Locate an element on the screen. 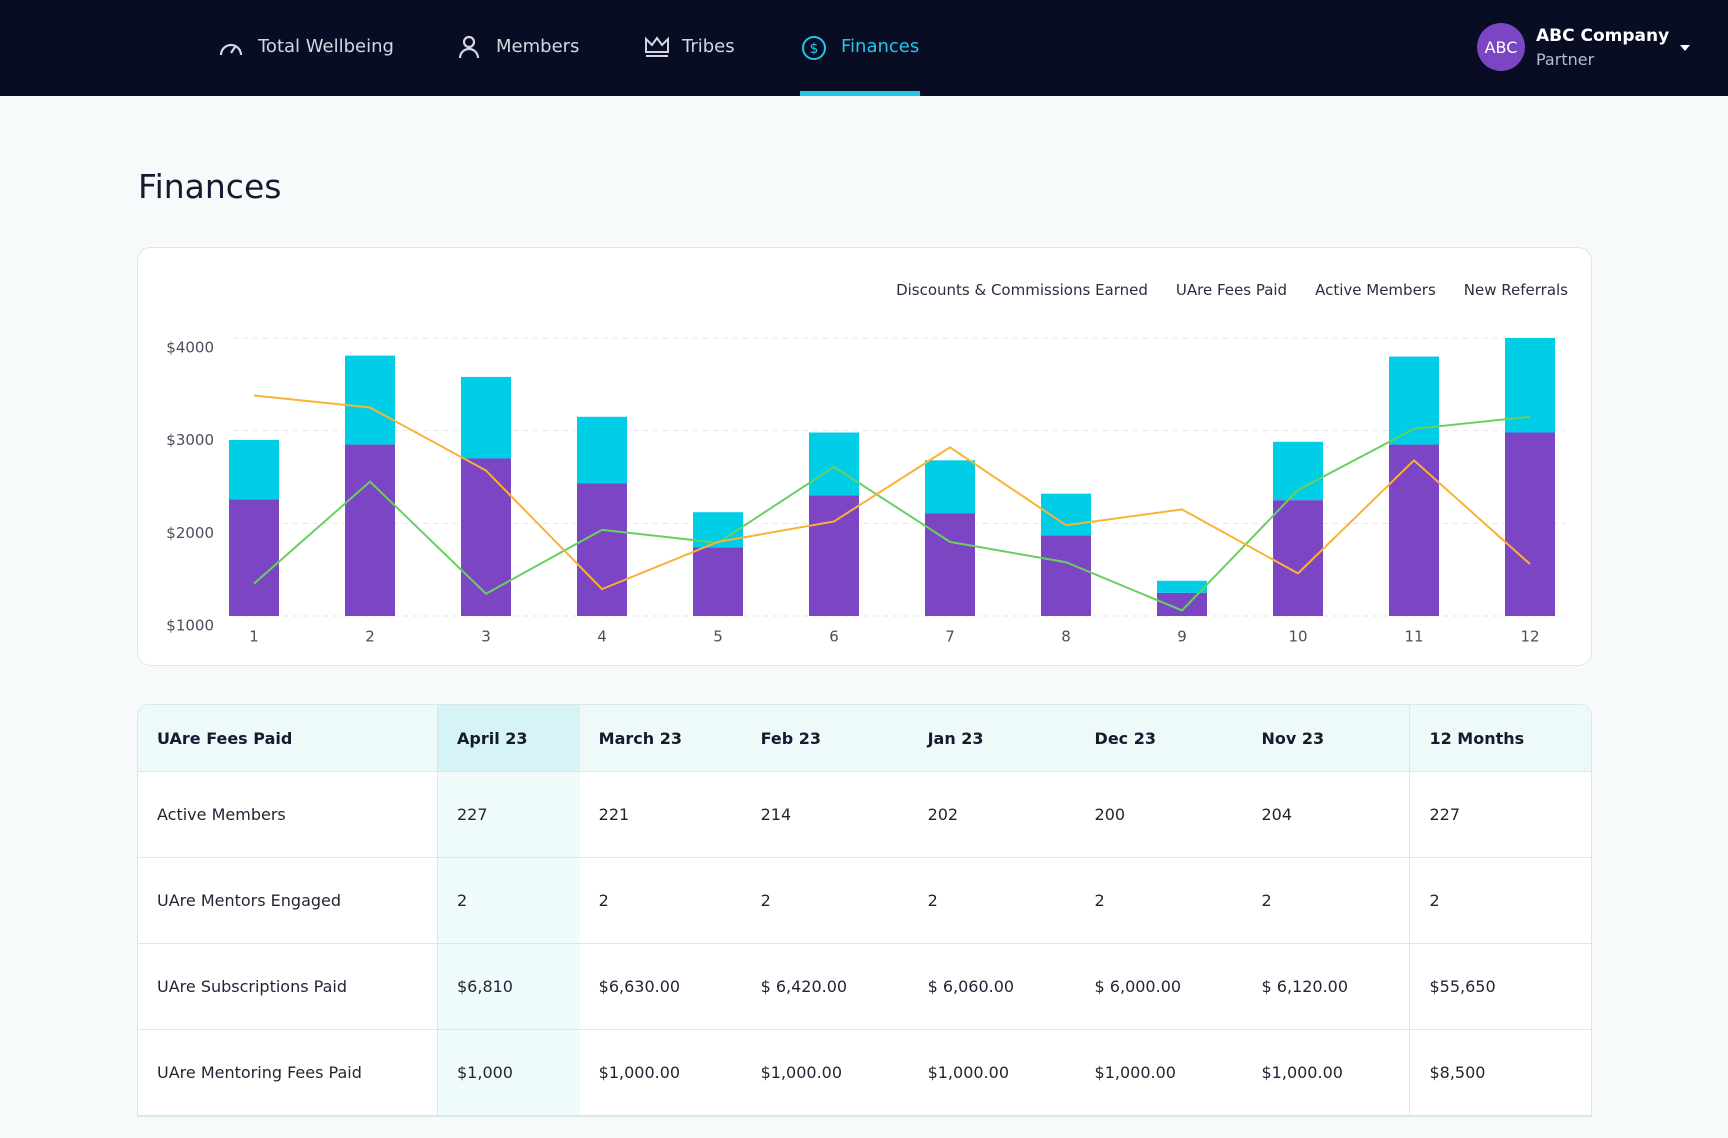 The width and height of the screenshot is (1728, 1138). legend-item: New Referrals is located at coordinates (1516, 290).